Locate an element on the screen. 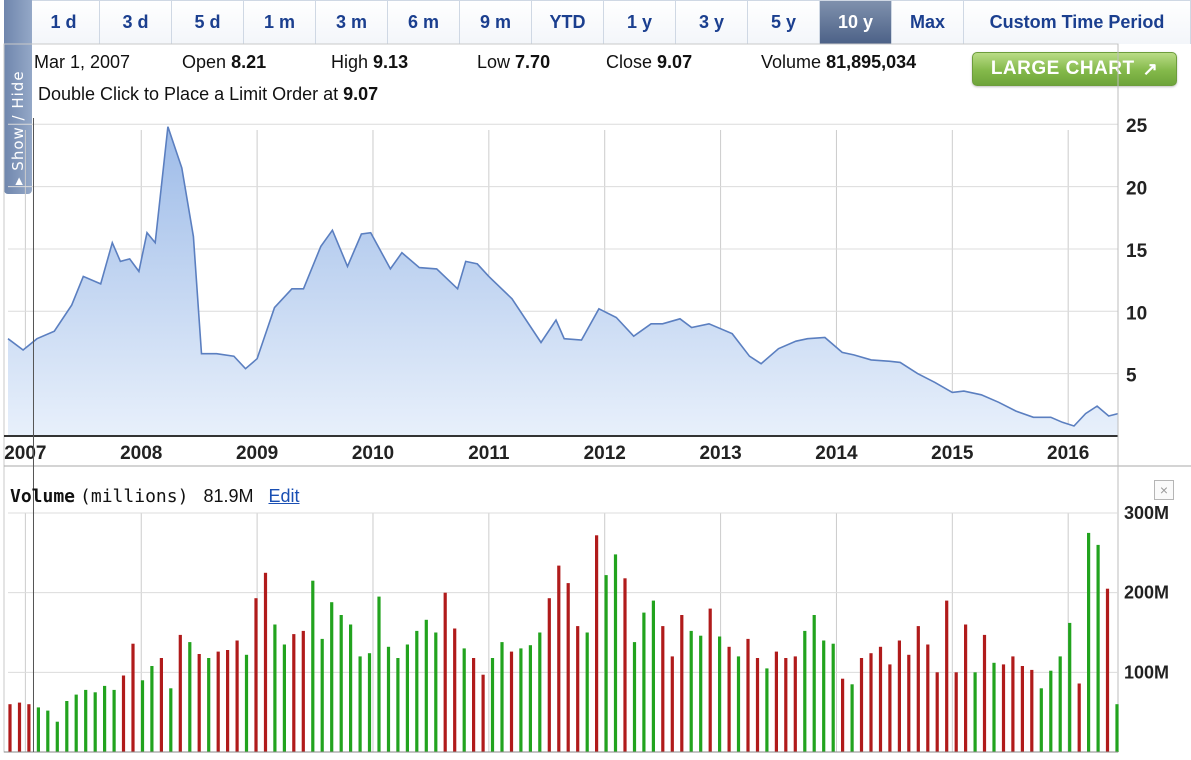 The height and width of the screenshot is (760, 1191). price-x-tick: 2008 is located at coordinates (141, 453).